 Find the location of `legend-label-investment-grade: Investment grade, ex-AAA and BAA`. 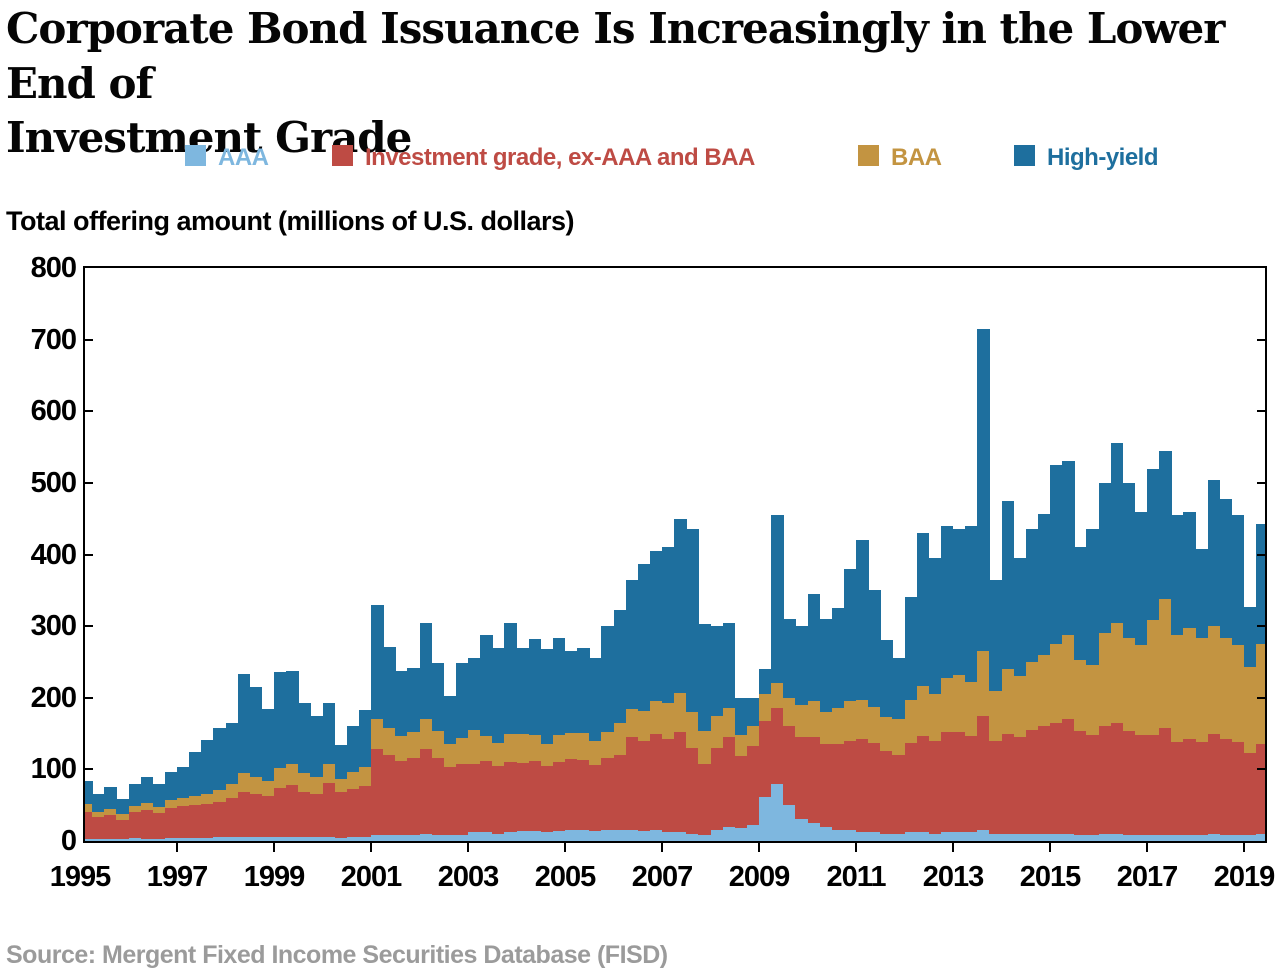

legend-label-investment-grade: Investment grade, ex-AAA and BAA is located at coordinates (560, 157).